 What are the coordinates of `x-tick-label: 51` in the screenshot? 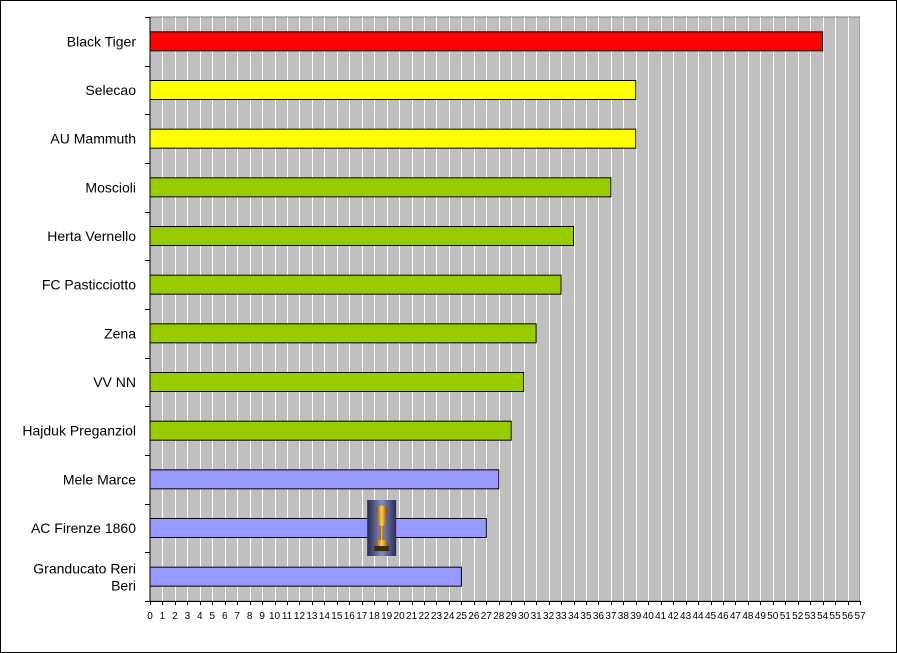 It's located at (786, 616).